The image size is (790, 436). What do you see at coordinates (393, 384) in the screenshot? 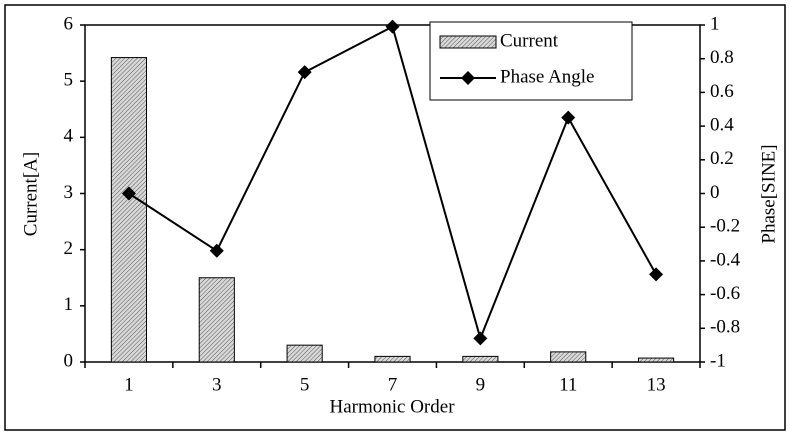
I see `x-tick-label: 7` at bounding box center [393, 384].